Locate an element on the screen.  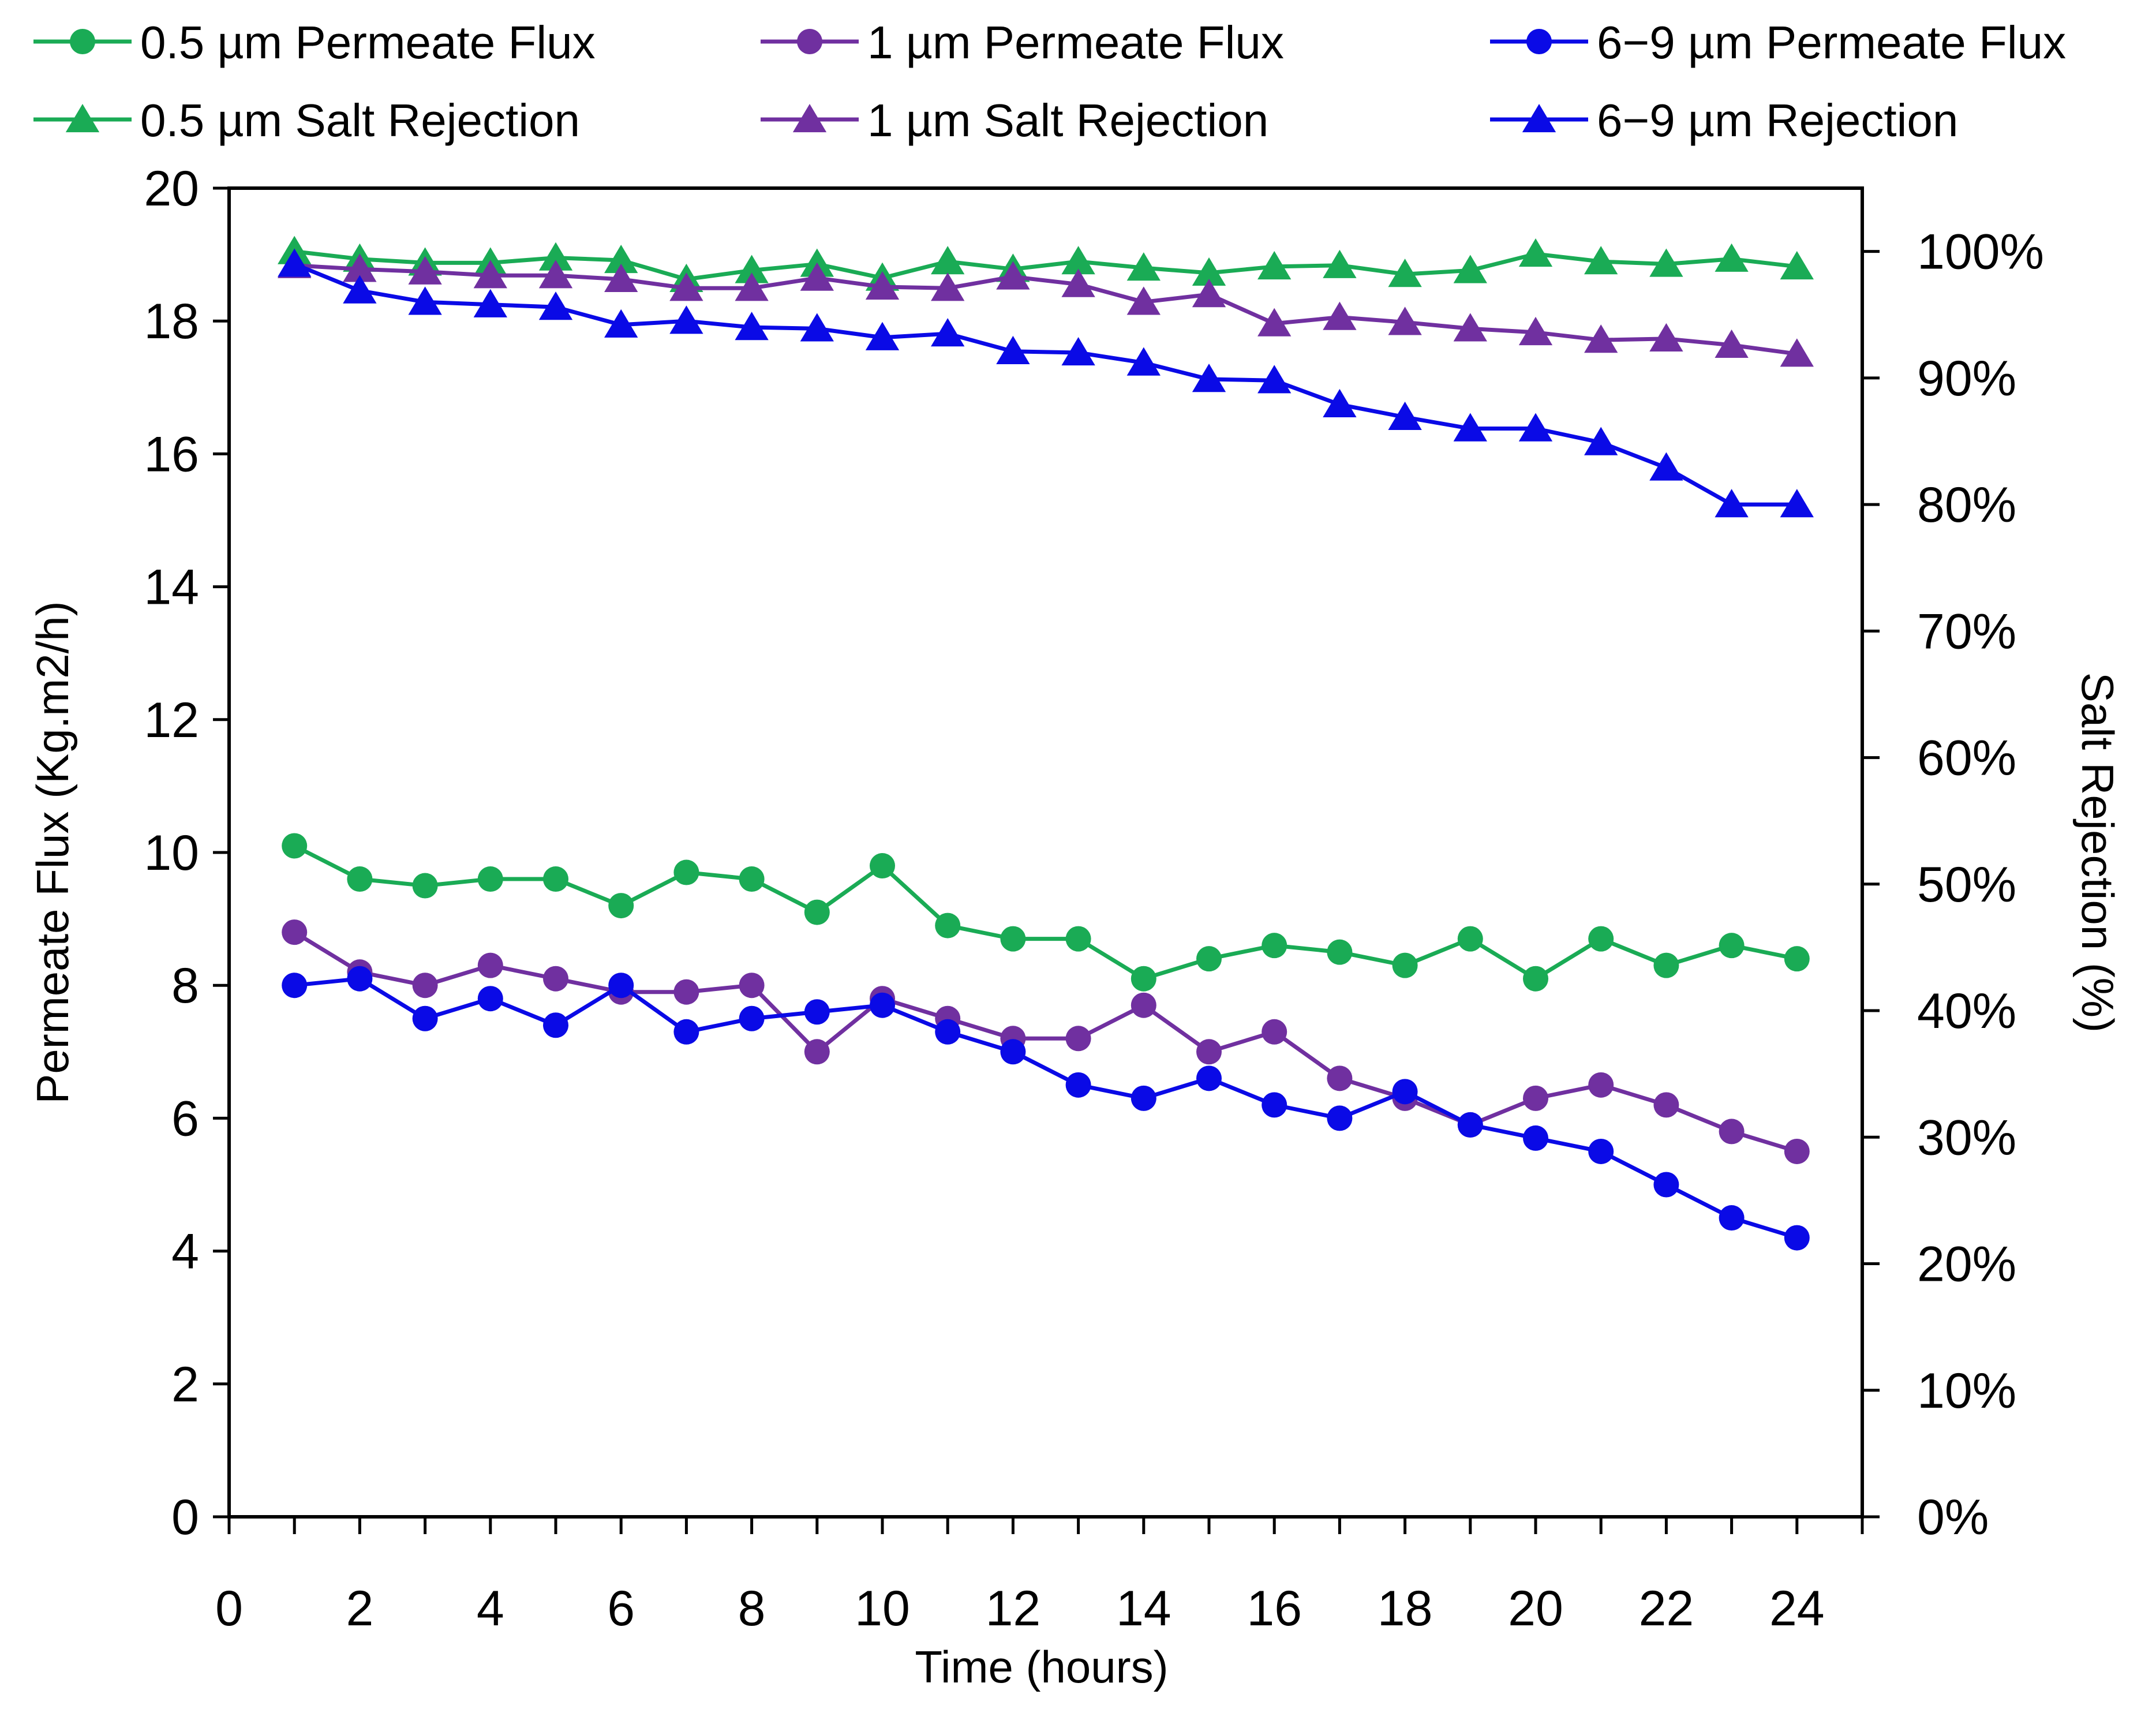
y2-tick-label: 90% is located at coordinates (1966, 378).